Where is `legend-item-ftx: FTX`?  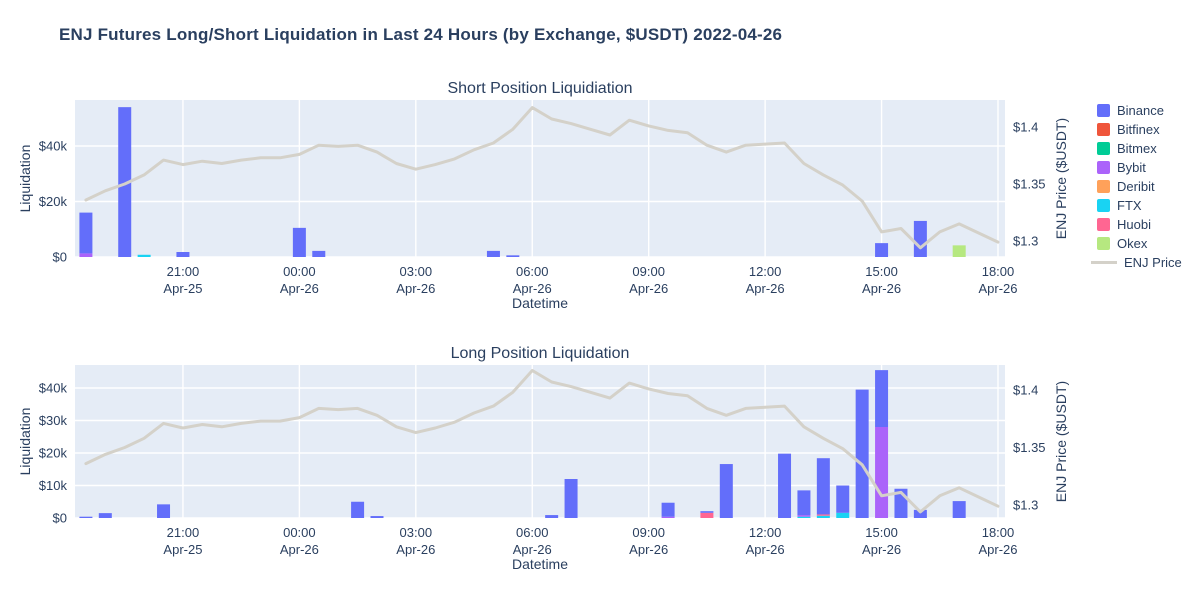 legend-item-ftx: FTX is located at coordinates (1139, 205).